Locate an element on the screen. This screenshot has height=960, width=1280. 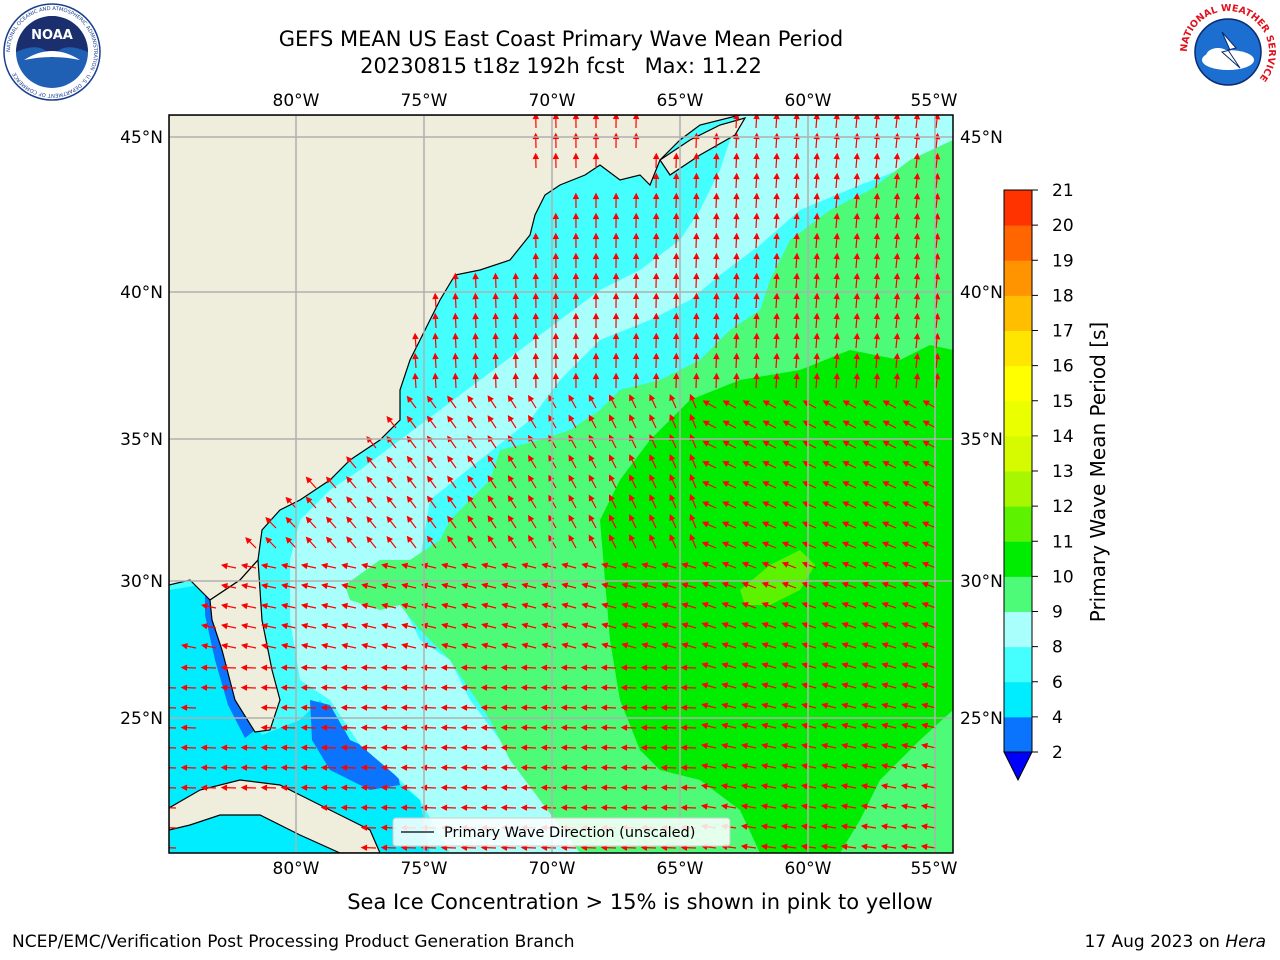
colorbar-tick-label: 11 is located at coordinates (1063, 542).